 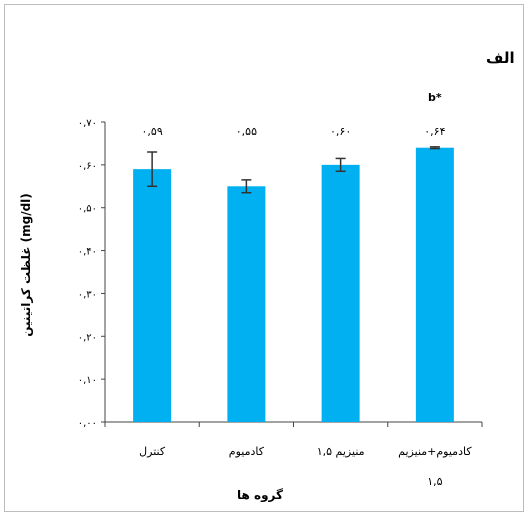 What do you see at coordinates (87, 423) in the screenshot?
I see `y-tick-label: ۰,۰۰` at bounding box center [87, 423].